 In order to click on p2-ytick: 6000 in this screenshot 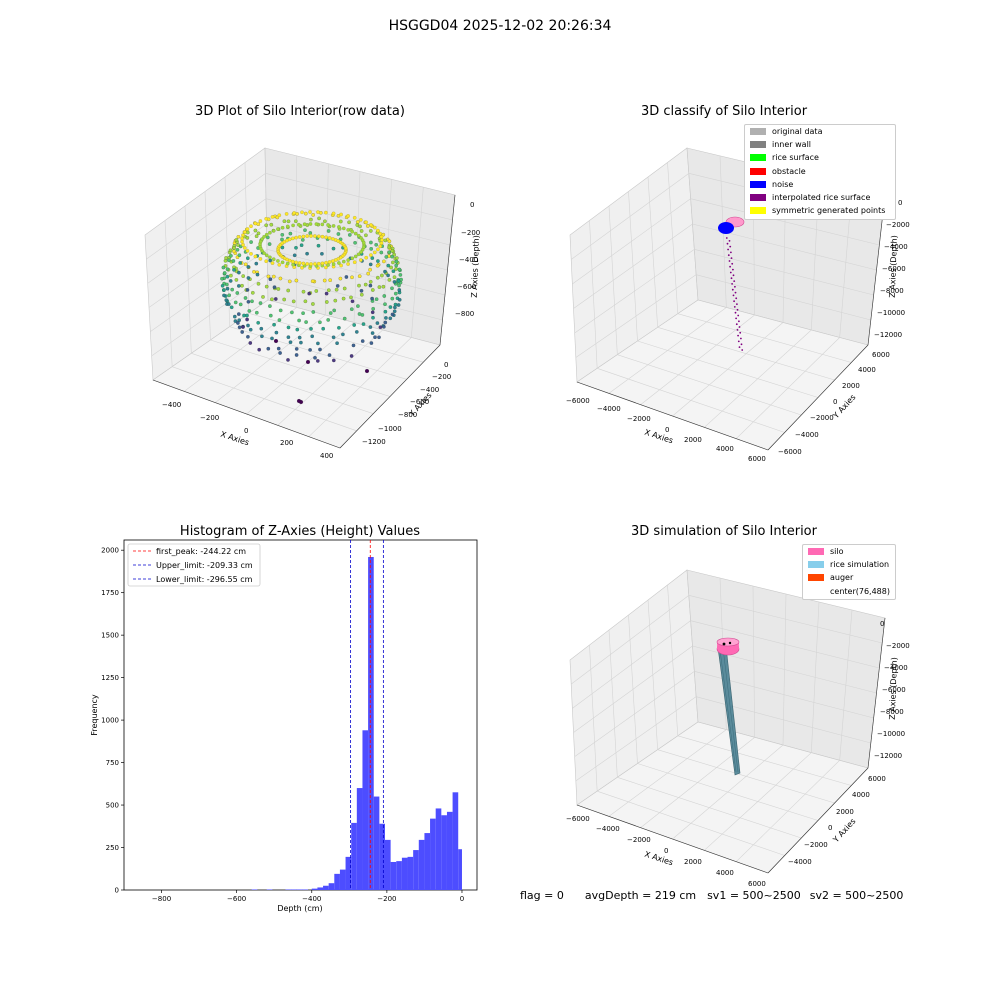, I will do `click(881, 355)`.